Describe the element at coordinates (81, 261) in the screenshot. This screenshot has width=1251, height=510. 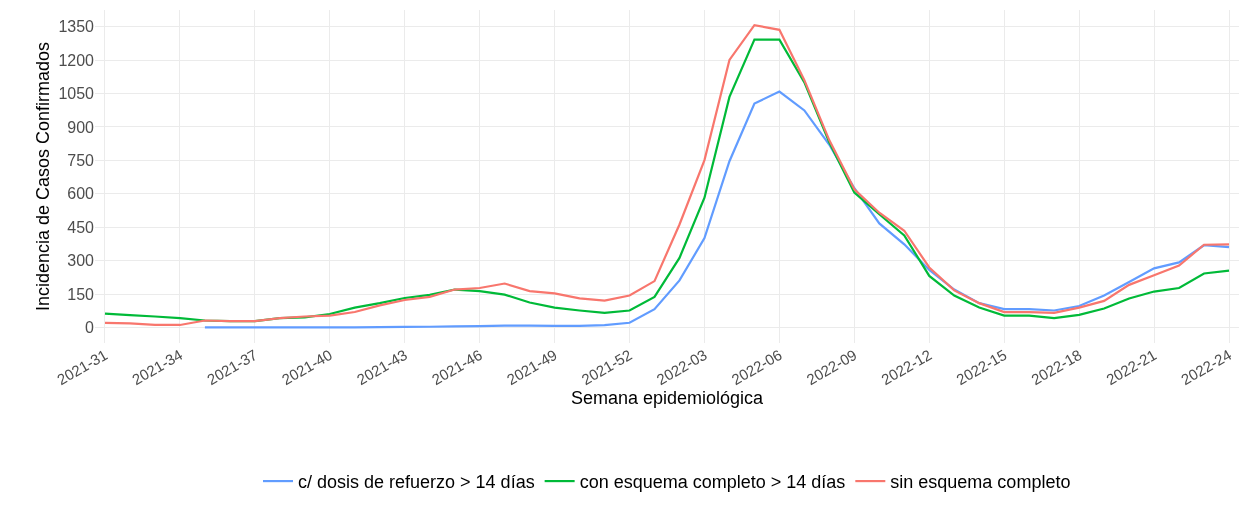
I see `y-tick-label: 300` at that location.